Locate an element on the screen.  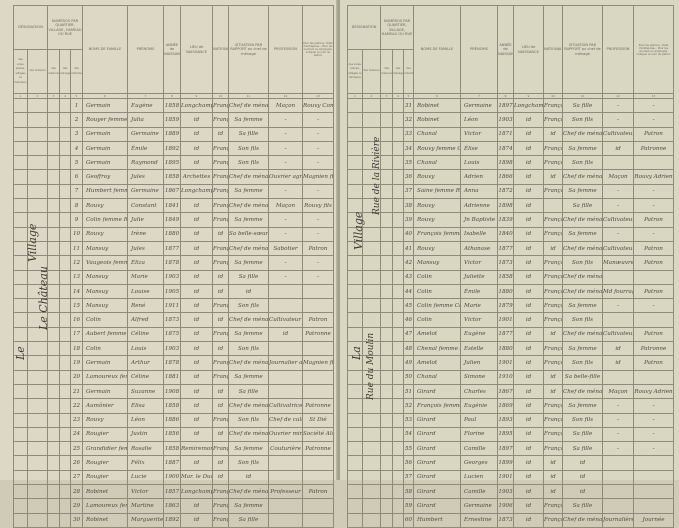
employer: Magnien fils is located at coordinates (318, 177).